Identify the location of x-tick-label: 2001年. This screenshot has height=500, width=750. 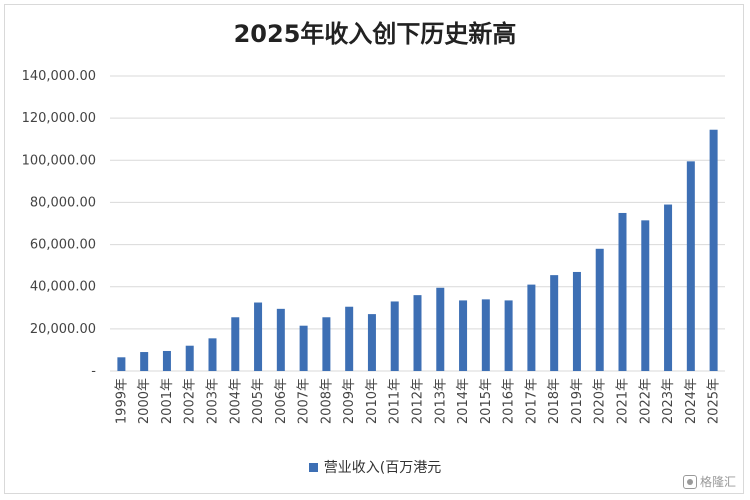
(167, 401).